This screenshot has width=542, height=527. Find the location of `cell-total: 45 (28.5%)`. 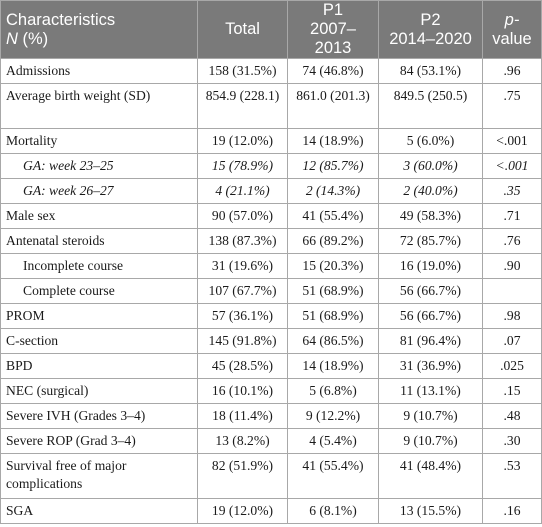

cell-total: 45 (28.5%) is located at coordinates (242, 366).